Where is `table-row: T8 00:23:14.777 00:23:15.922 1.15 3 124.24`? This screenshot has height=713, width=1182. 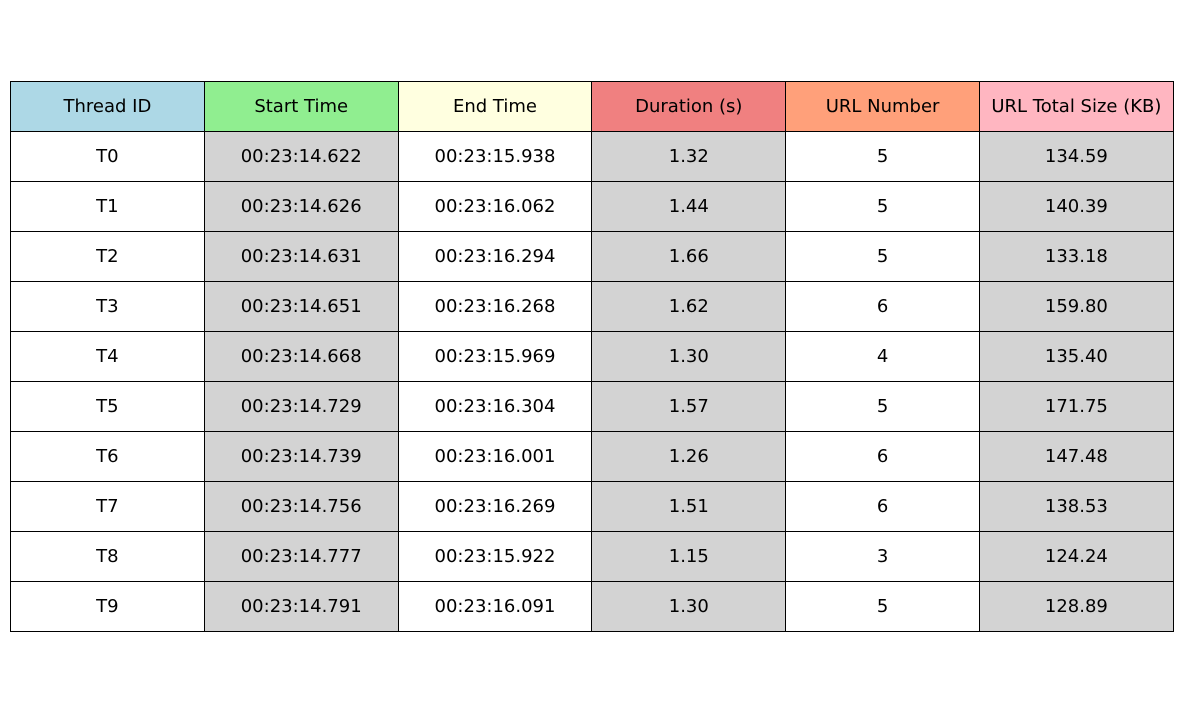
table-row: T8 00:23:14.777 00:23:15.922 1.15 3 124.24 is located at coordinates (592, 556).